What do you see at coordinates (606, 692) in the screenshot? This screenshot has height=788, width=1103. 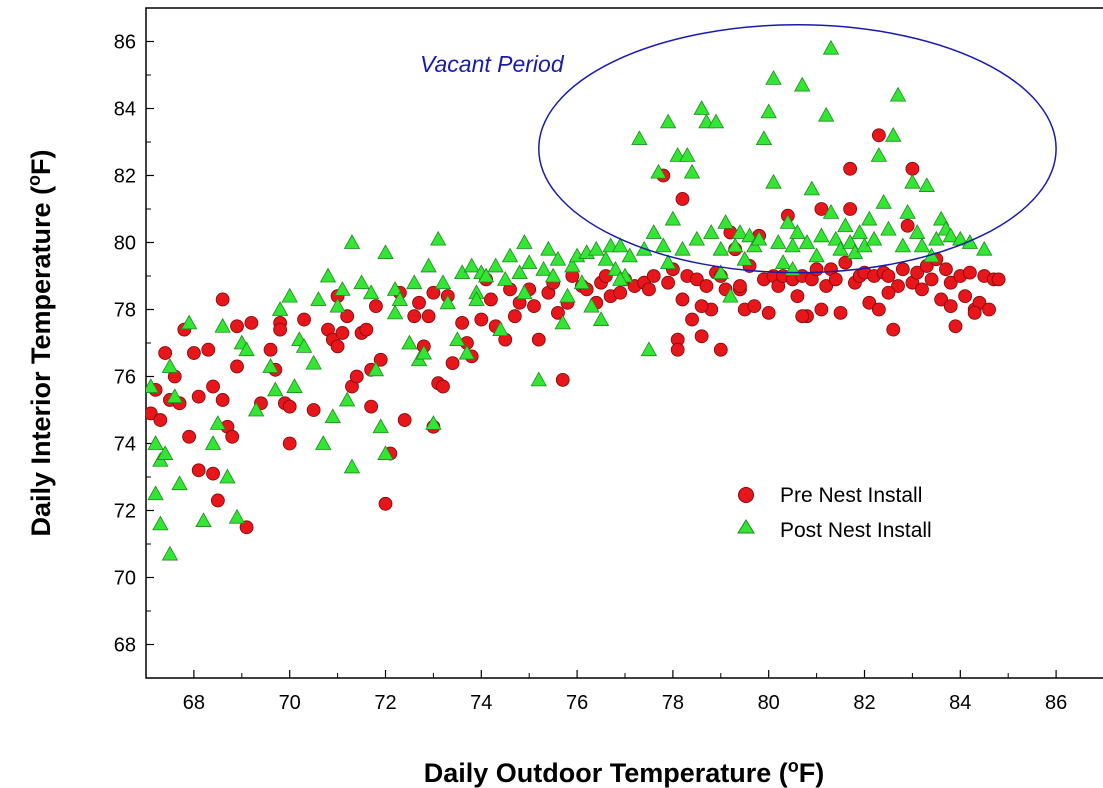 I see `x-axis: 68 70 72 74 76 78 80 82 84 86` at bounding box center [606, 692].